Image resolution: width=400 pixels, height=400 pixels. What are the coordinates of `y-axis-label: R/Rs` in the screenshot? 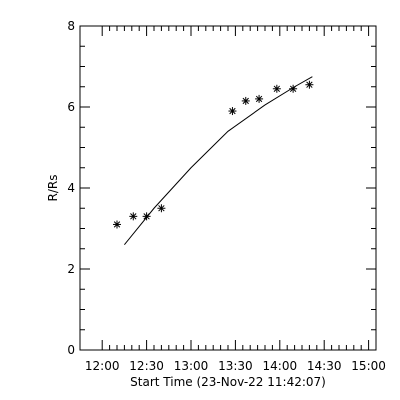 It's located at (53, 188).